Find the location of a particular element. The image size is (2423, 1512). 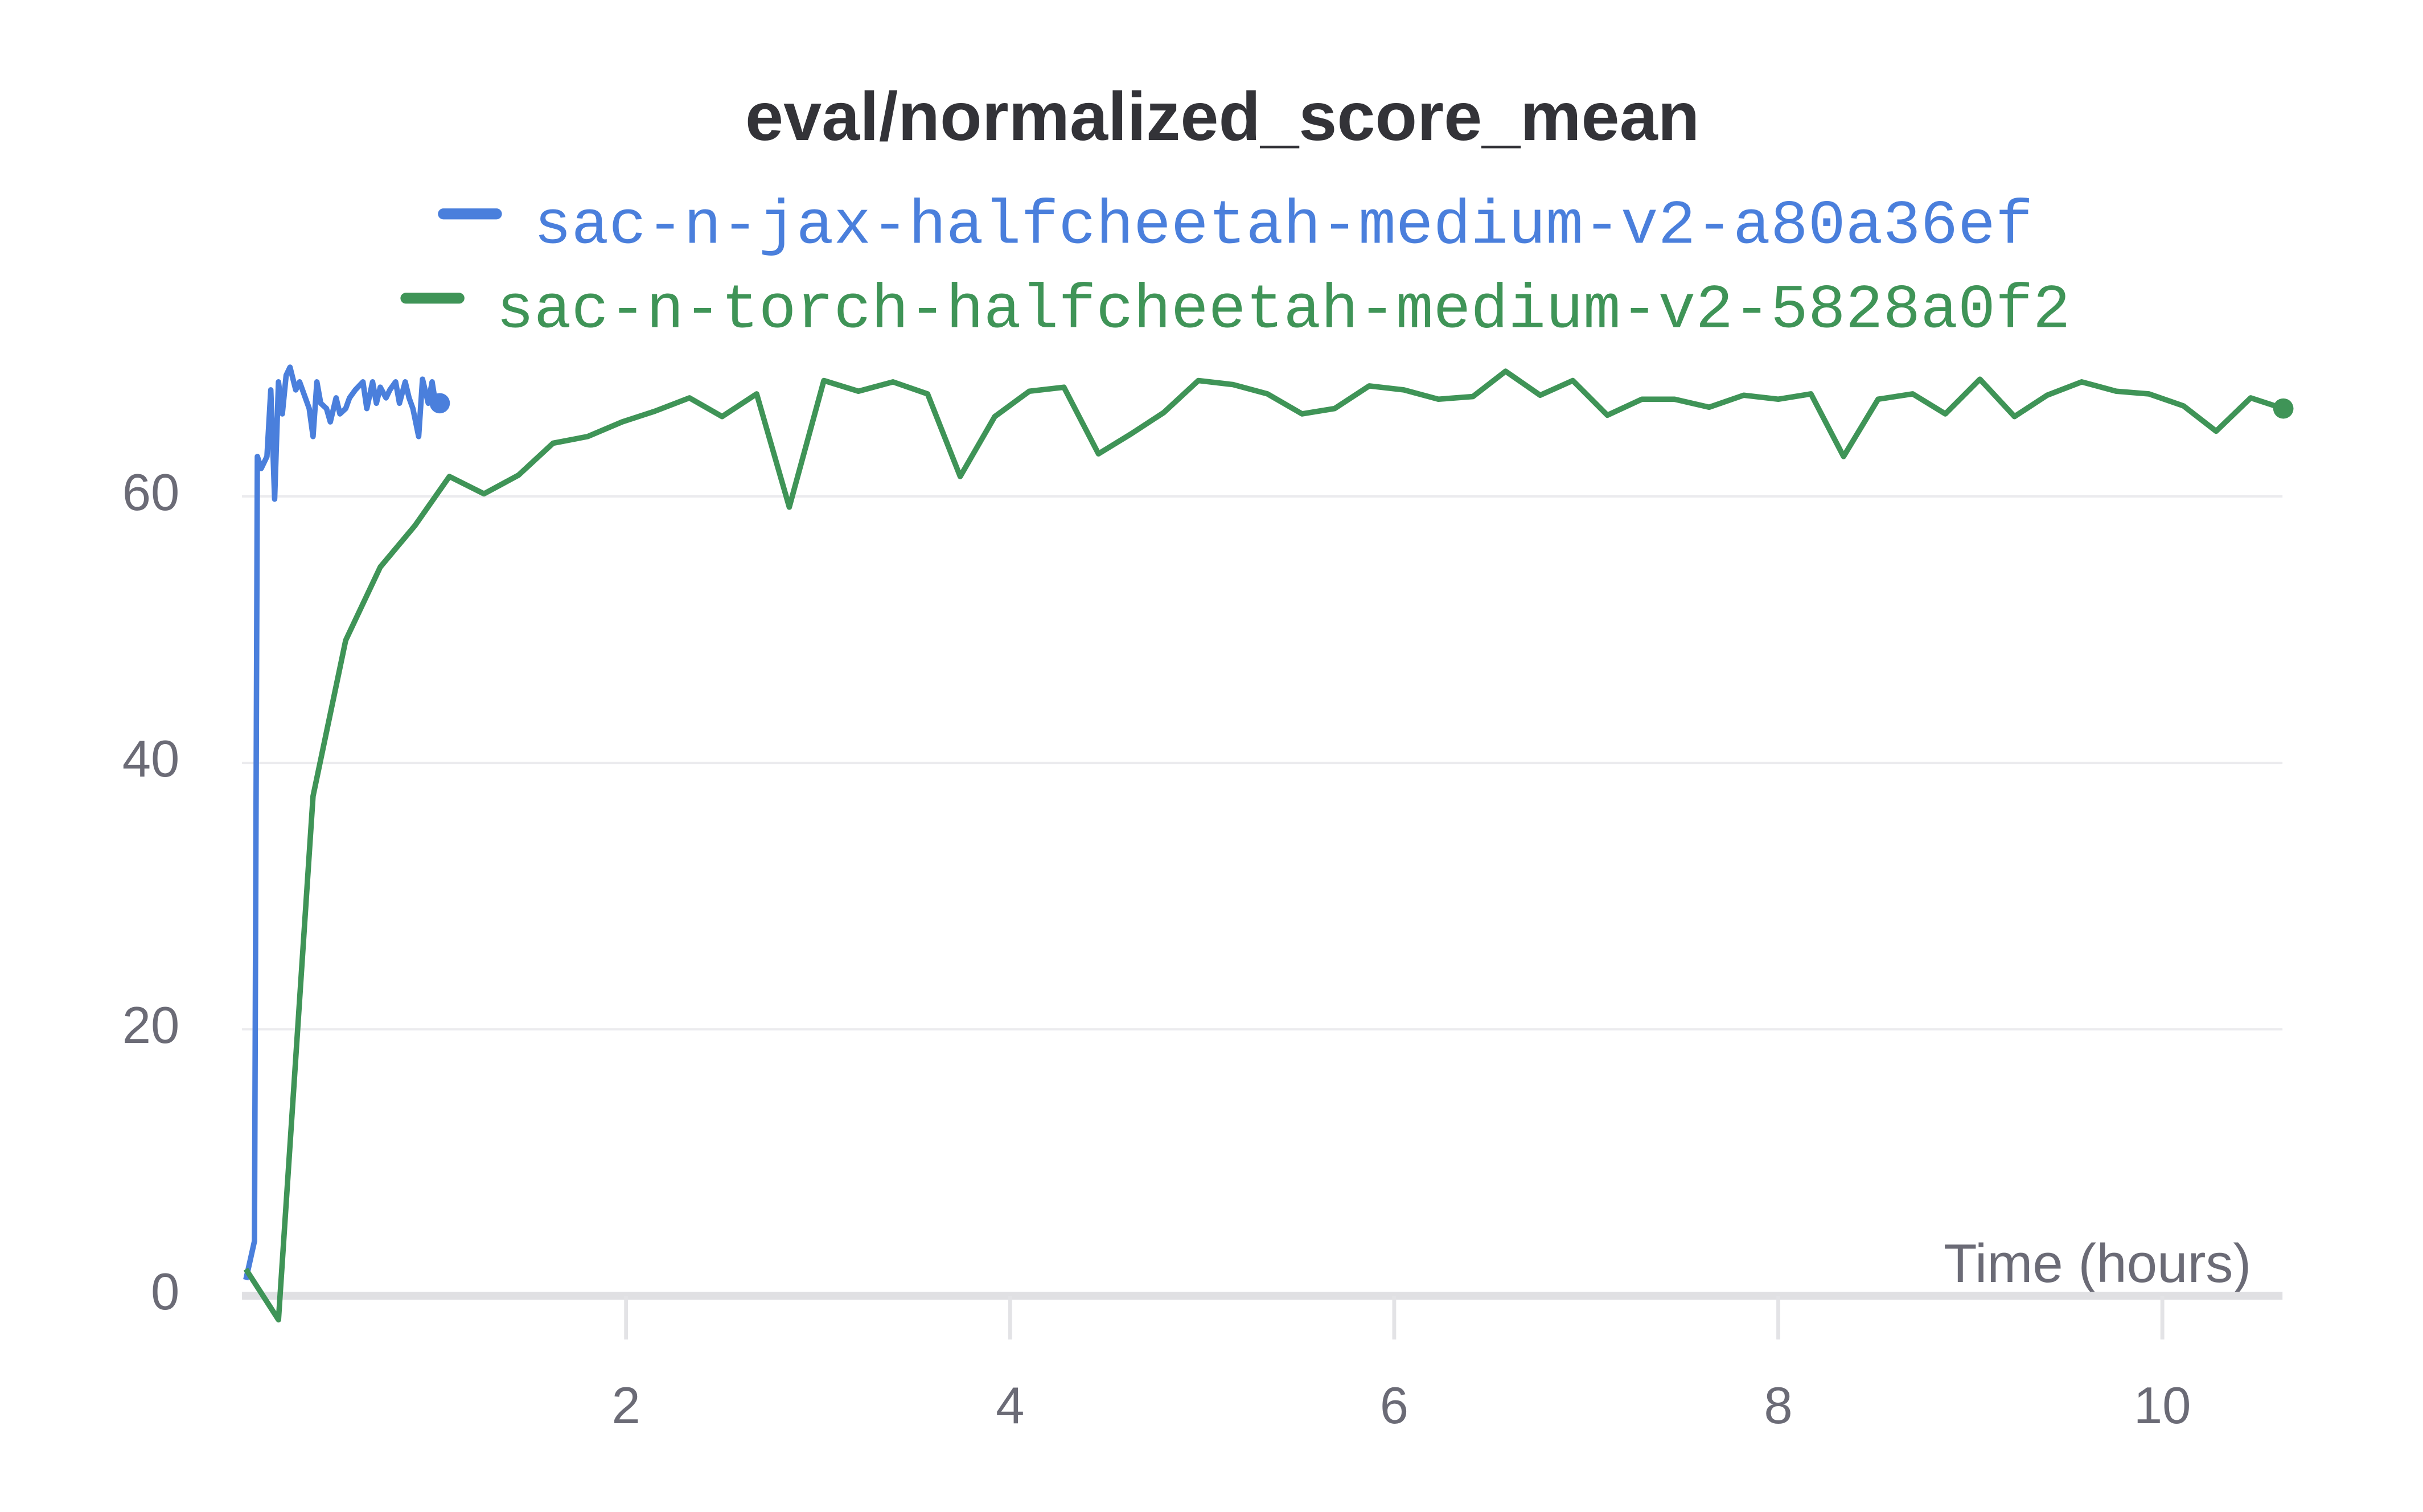

y-tick-label: 20 is located at coordinates (151, 1025).